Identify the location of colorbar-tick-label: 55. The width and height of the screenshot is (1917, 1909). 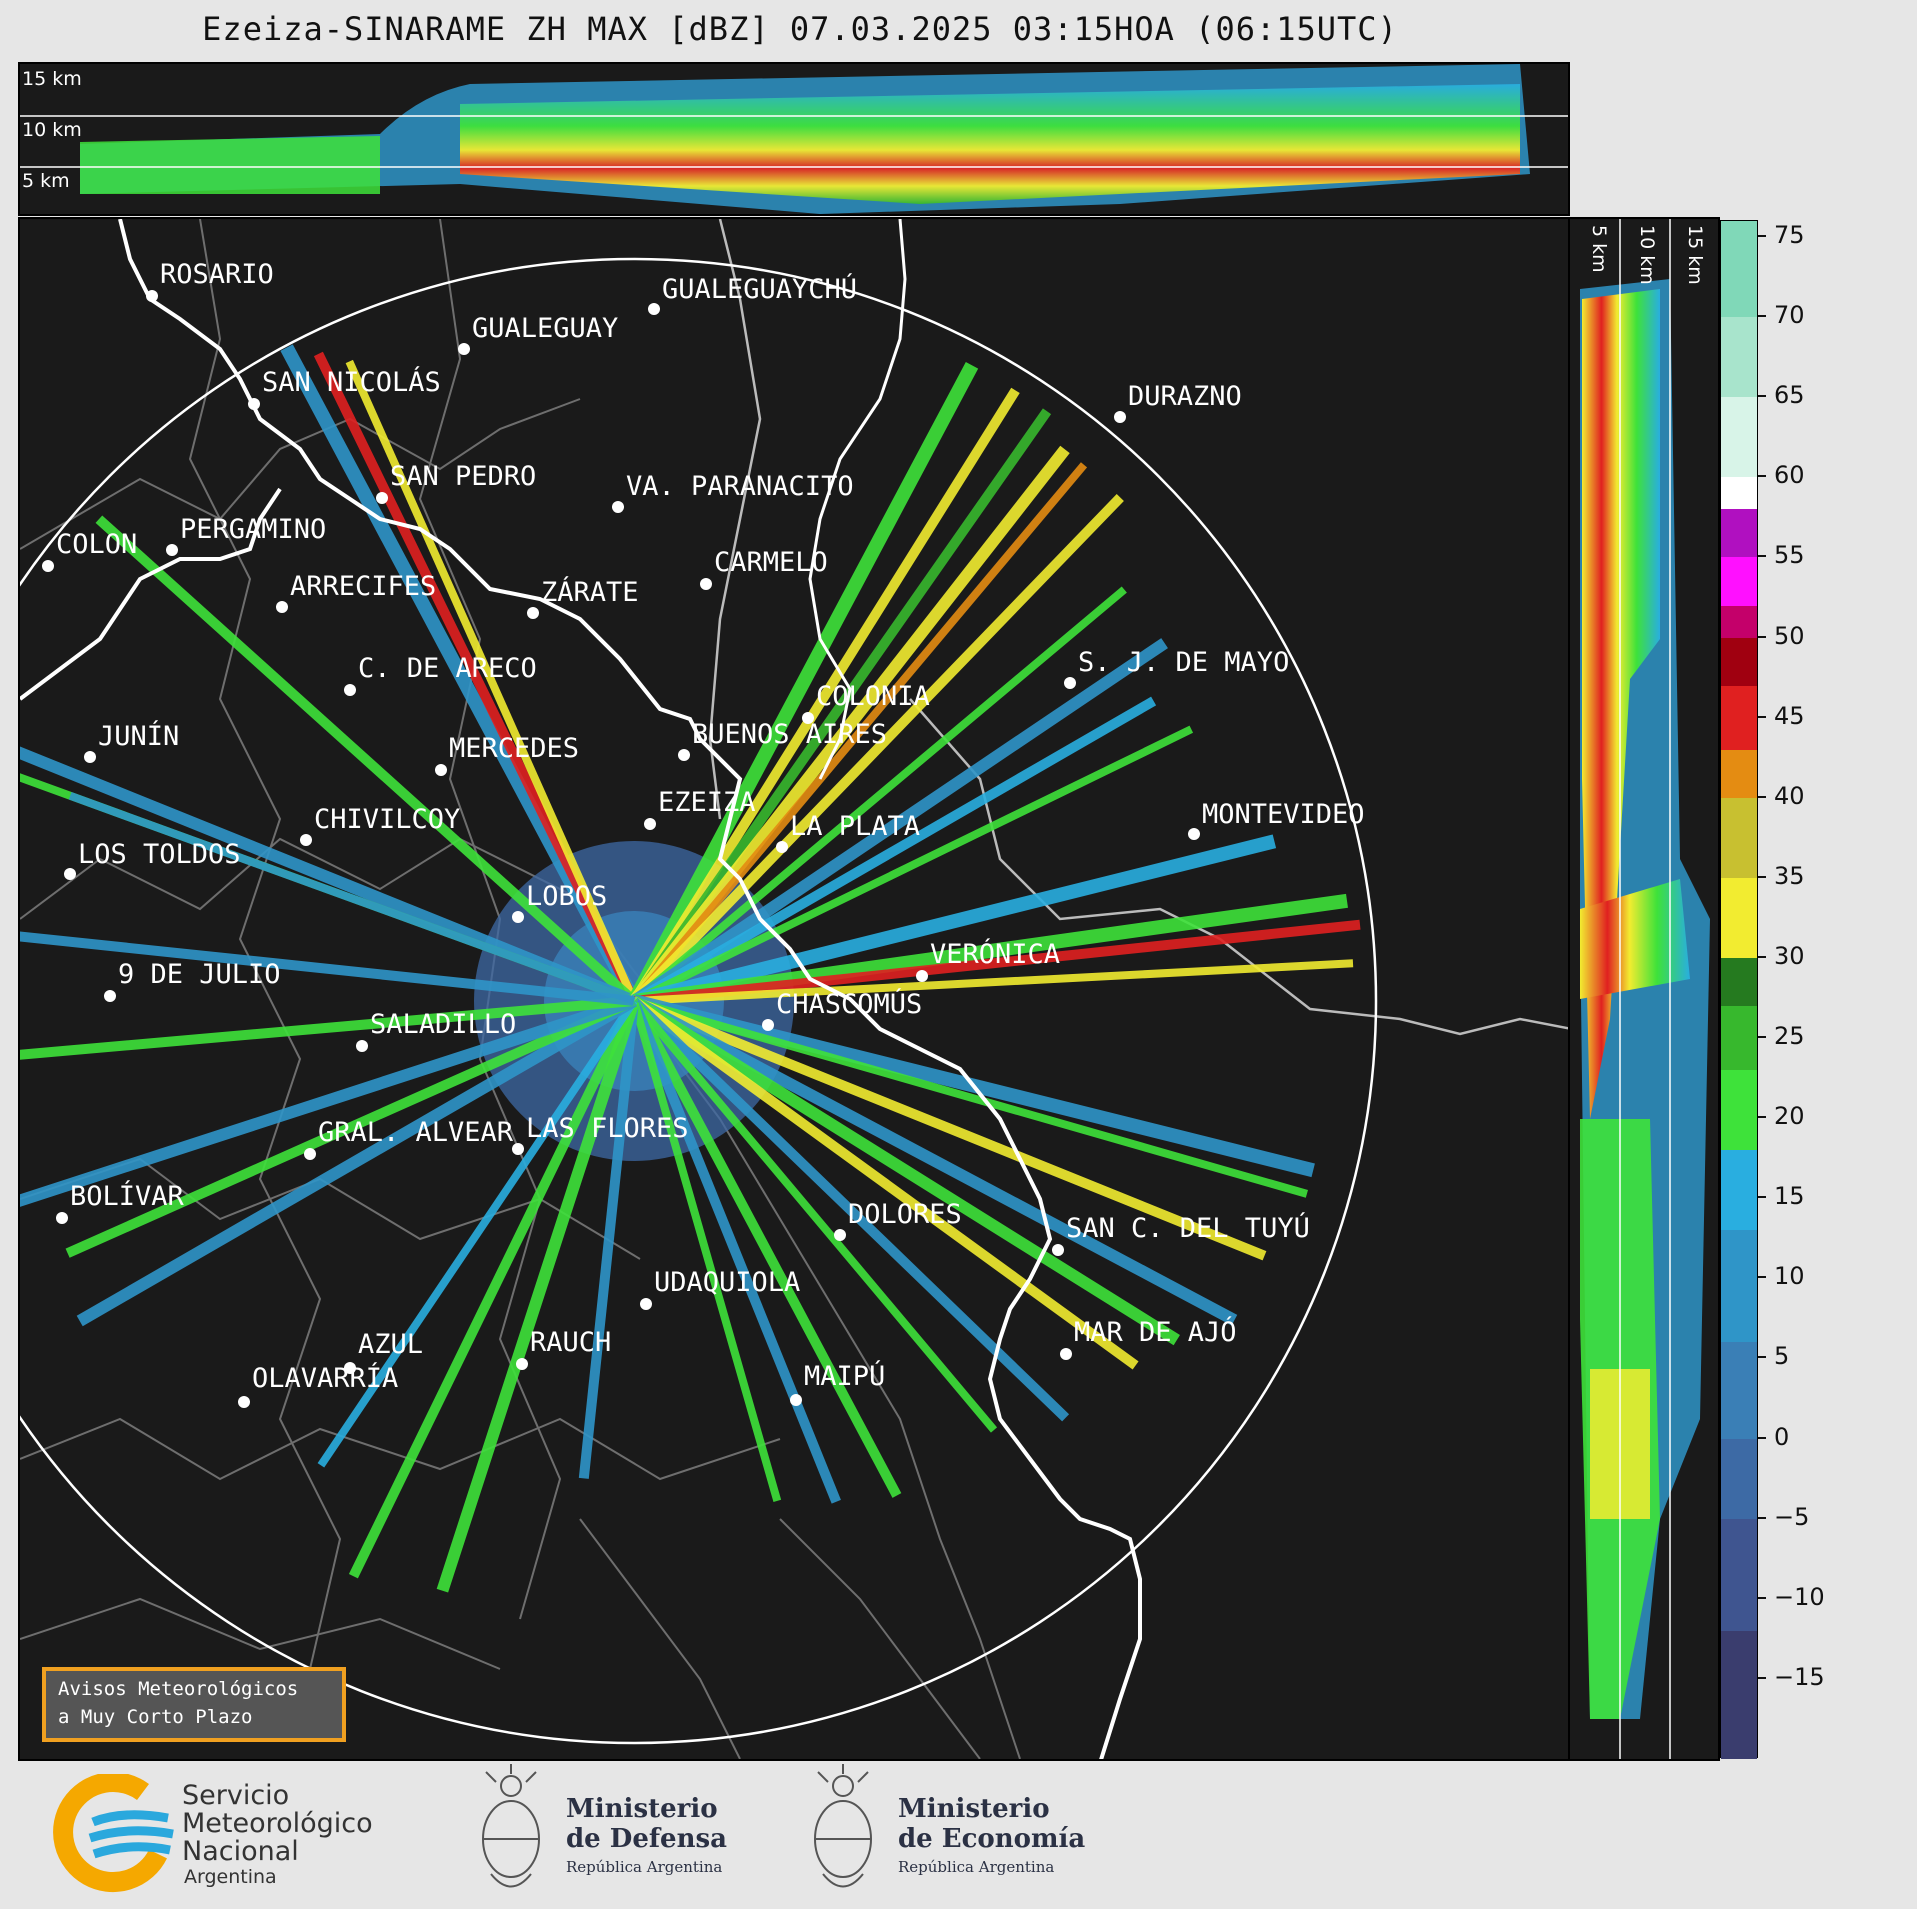
(1781, 555).